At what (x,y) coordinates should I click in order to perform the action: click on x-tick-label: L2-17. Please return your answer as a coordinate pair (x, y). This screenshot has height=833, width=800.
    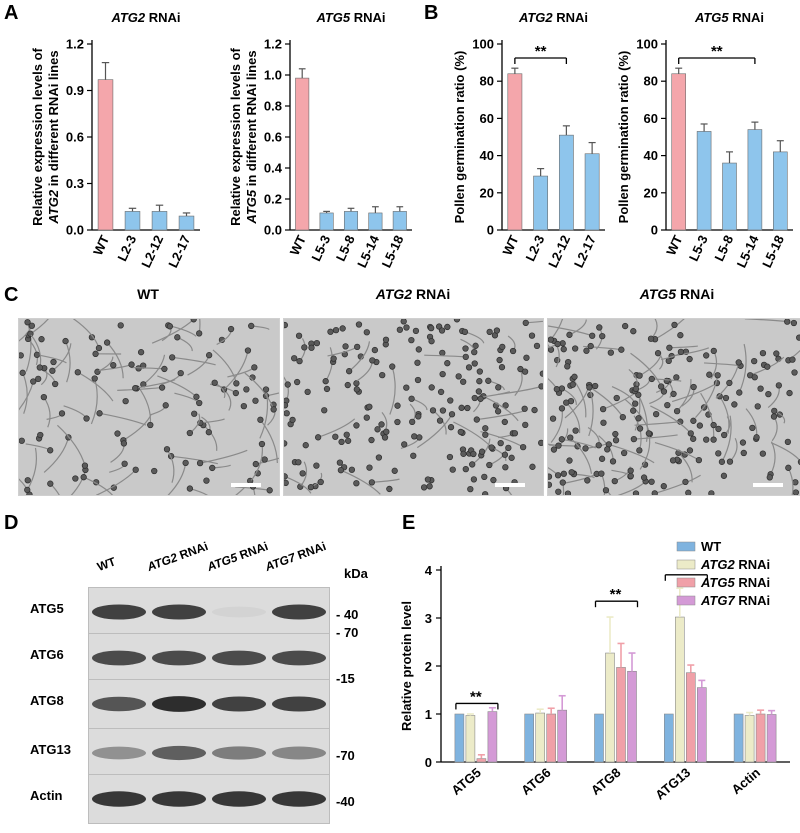
    Looking at the image, I should click on (585, 251).